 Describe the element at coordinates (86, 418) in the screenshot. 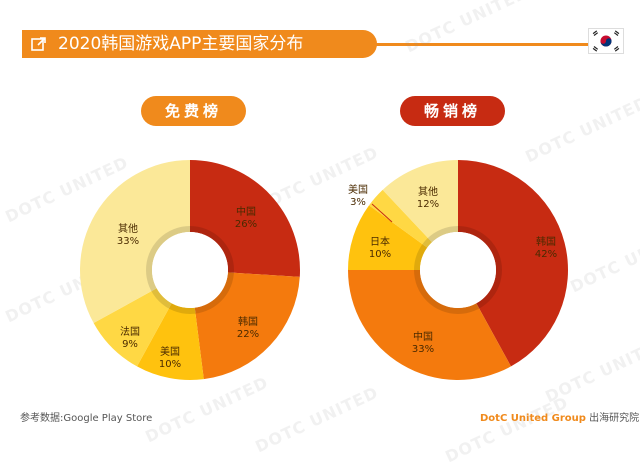

I see `source-note: 参考数据:Google Play Store` at that location.